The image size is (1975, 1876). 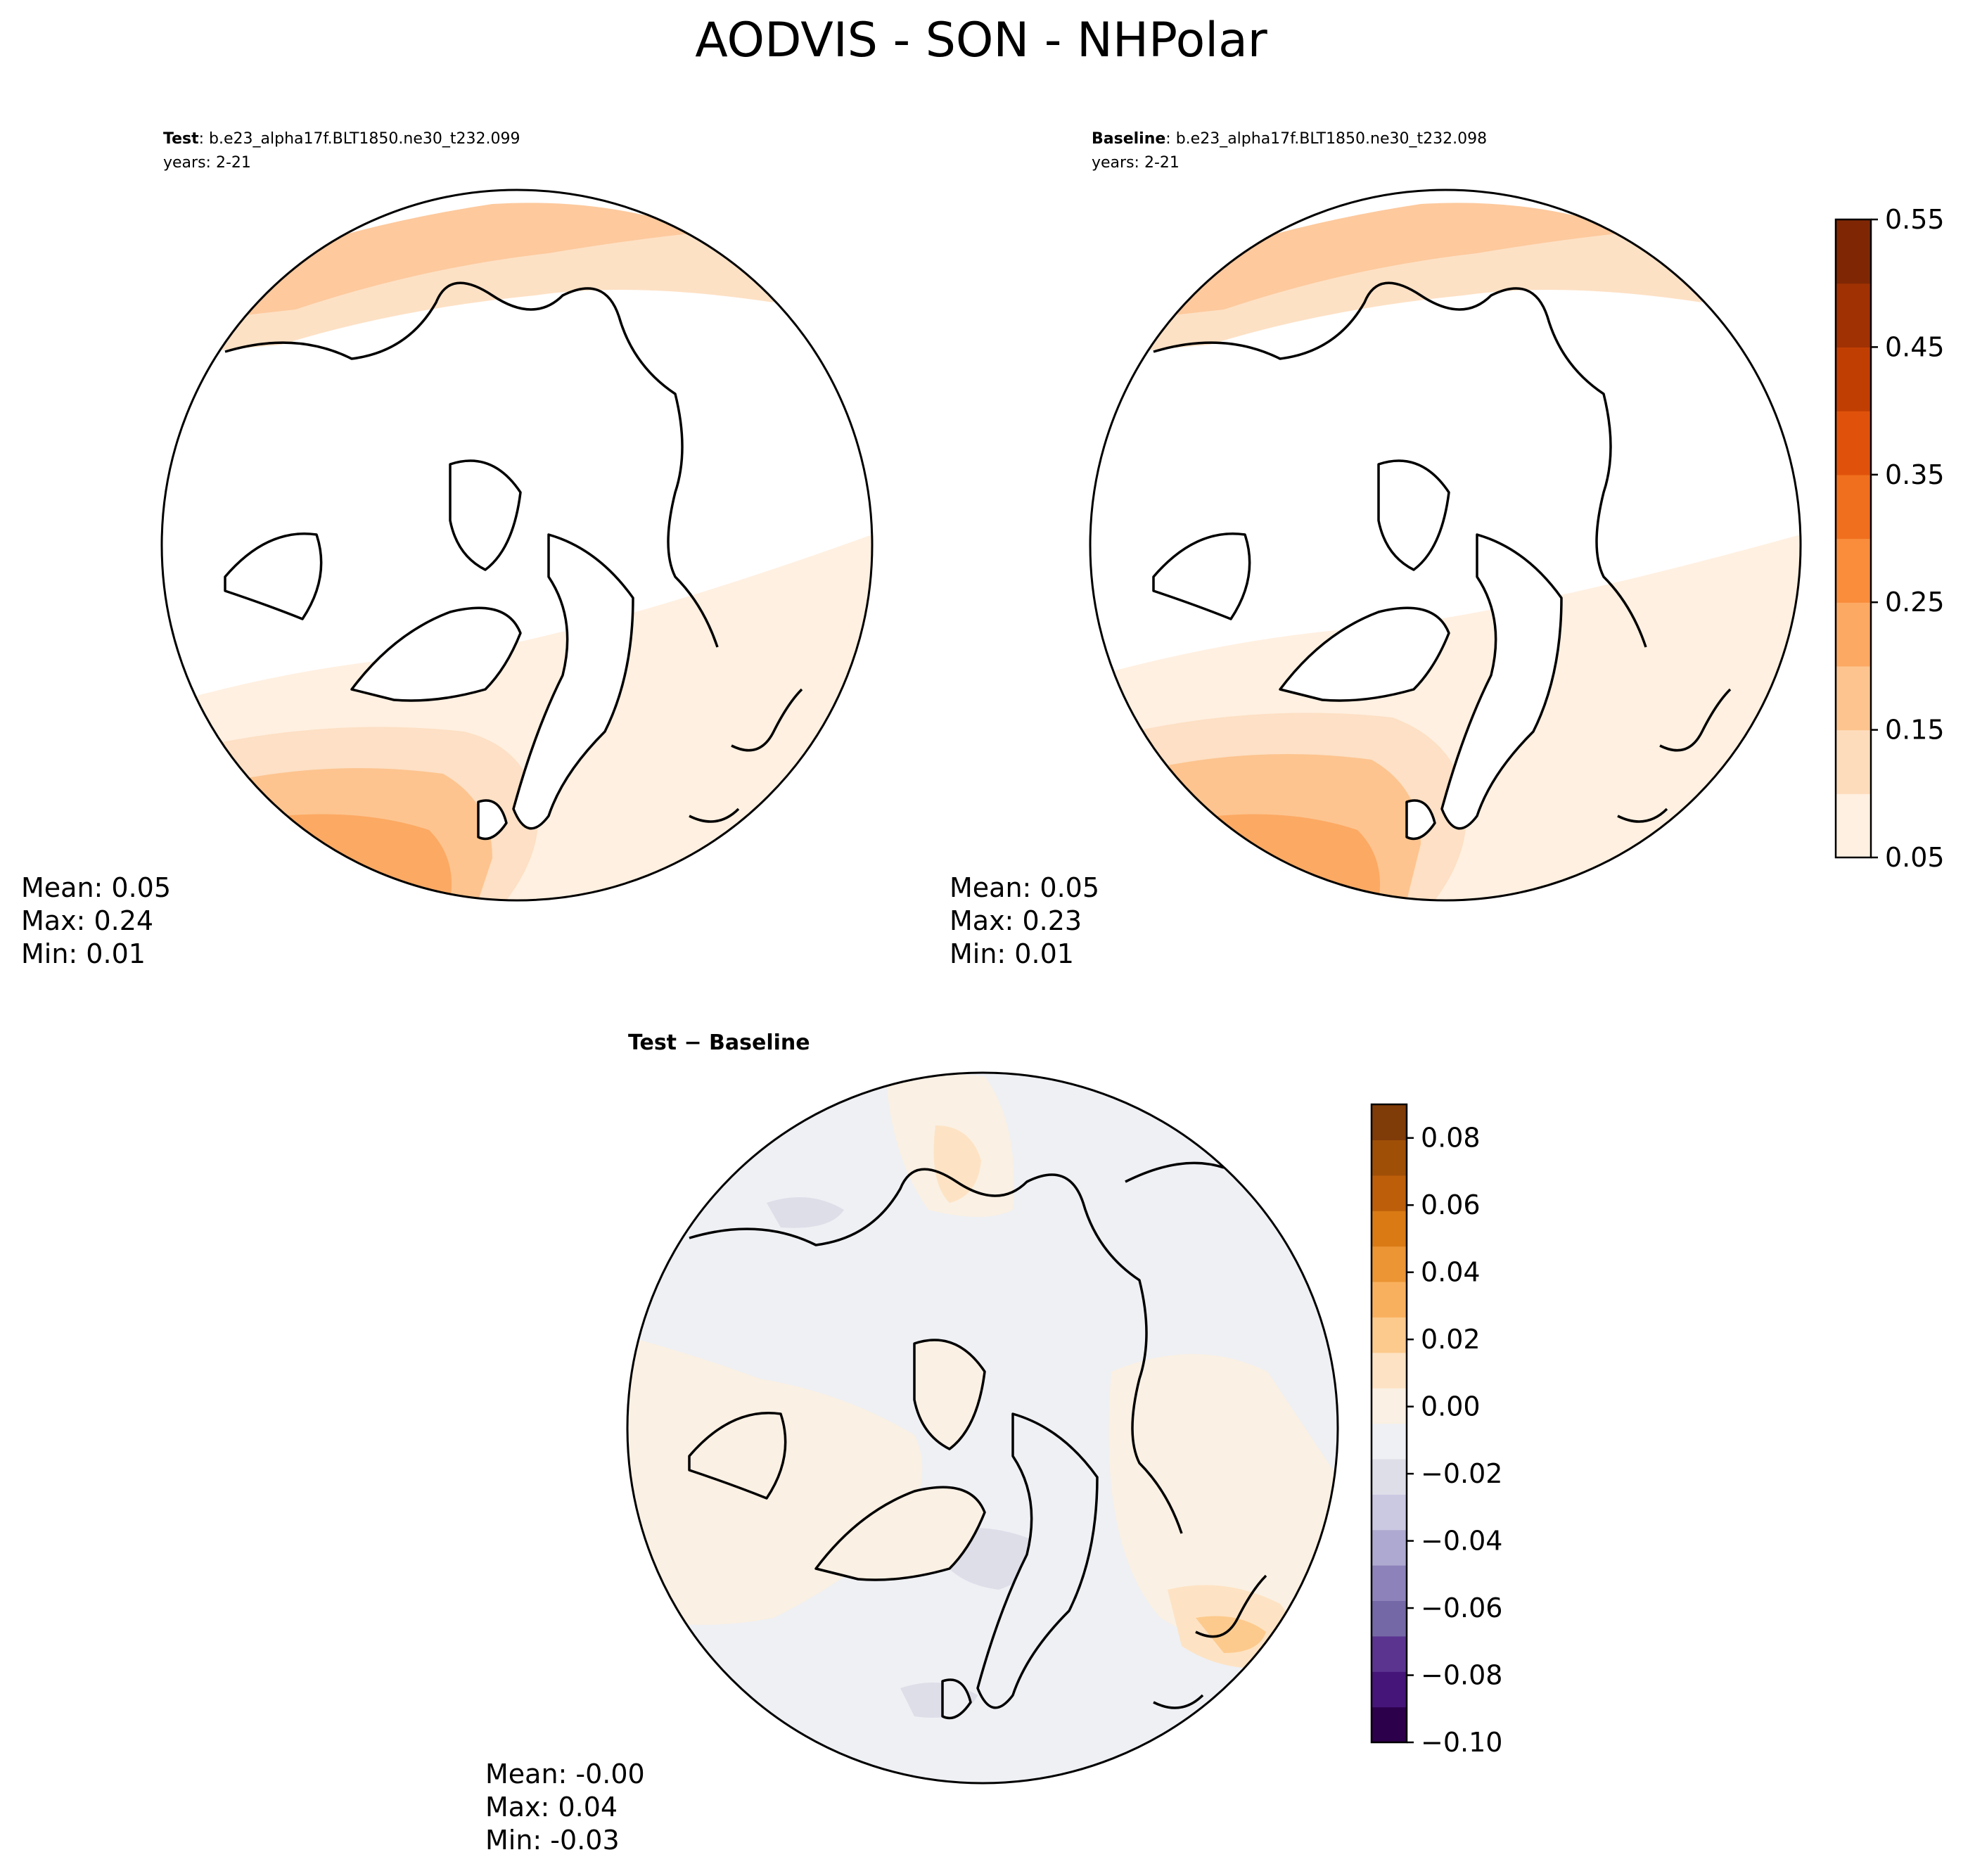 What do you see at coordinates (1451, 1204) in the screenshot?
I see `colorbar-difference-tick-label: 0.06` at bounding box center [1451, 1204].